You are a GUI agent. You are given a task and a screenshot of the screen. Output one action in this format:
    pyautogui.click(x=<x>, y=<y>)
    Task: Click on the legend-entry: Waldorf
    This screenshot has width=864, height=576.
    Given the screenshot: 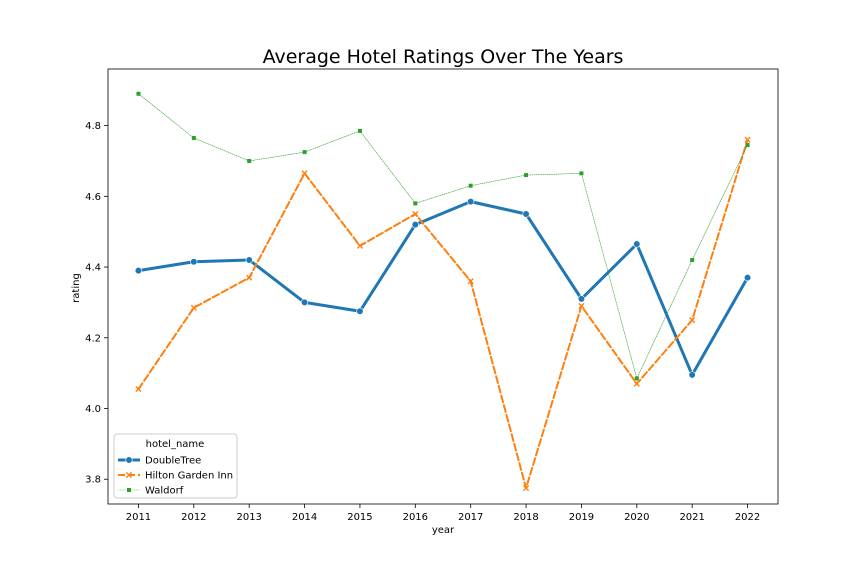 What is the action you would take?
    pyautogui.click(x=151, y=491)
    